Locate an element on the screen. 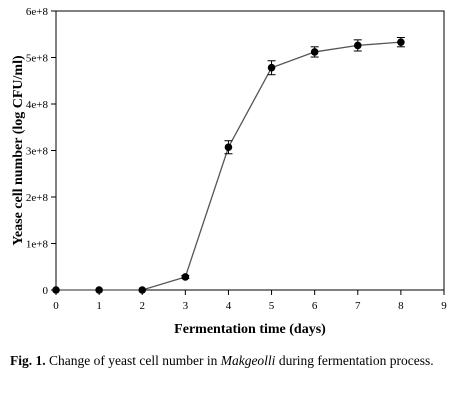 The width and height of the screenshot is (455, 403). y-tick-label: 3e+8 is located at coordinates (37, 152).